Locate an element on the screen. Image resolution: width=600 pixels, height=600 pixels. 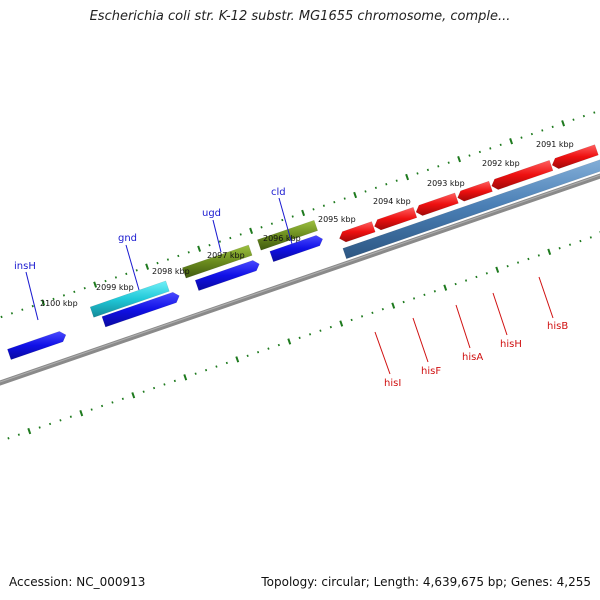
gene-ugd is located at coordinates (217, 261).